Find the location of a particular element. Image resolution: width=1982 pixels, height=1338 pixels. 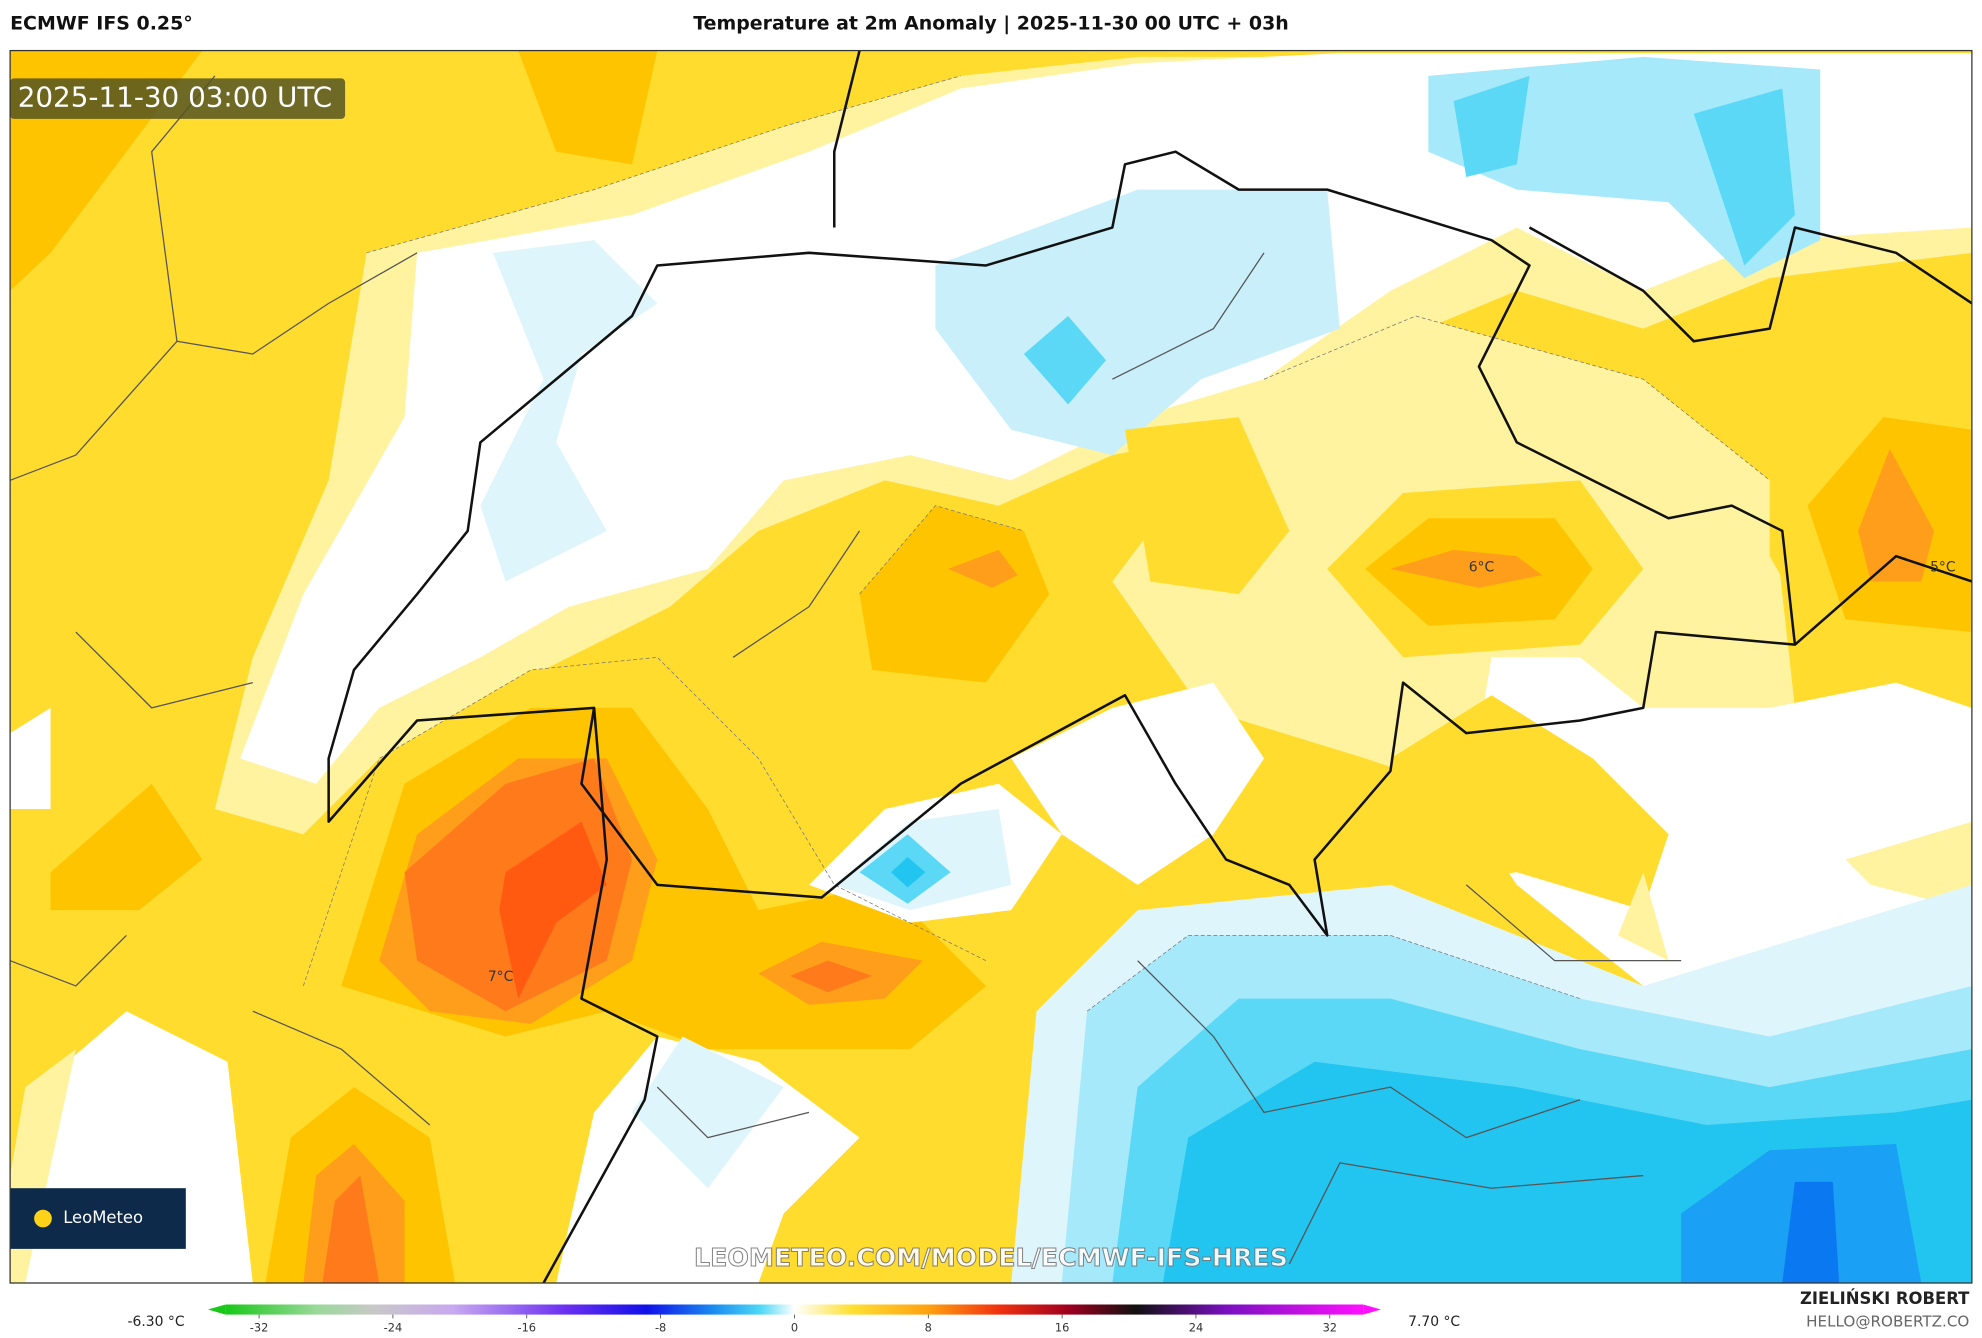

colorbar-tick-label: -16 is located at coordinates (526, 1328).